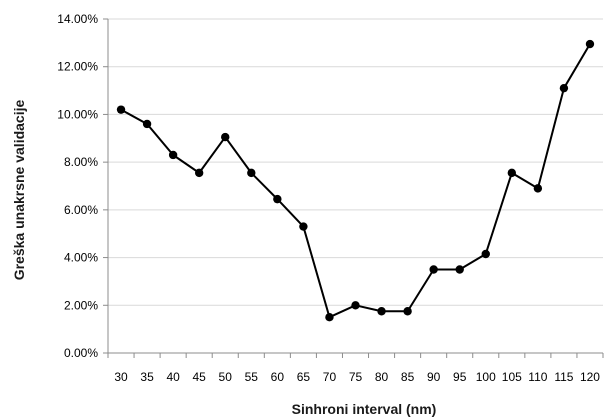 The width and height of the screenshot is (616, 419). Describe the element at coordinates (486, 377) in the screenshot. I see `x-tick-label: 100` at that location.